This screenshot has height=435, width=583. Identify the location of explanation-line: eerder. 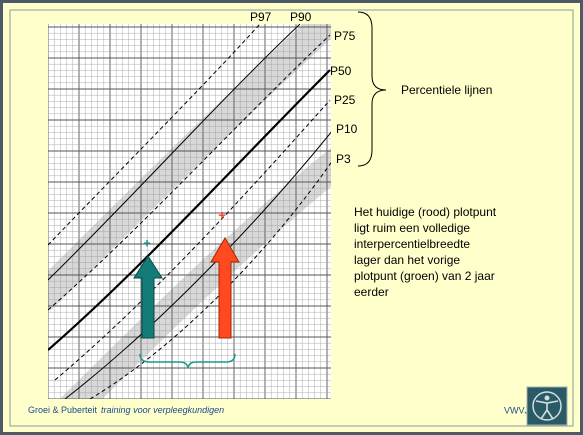
(371, 292).